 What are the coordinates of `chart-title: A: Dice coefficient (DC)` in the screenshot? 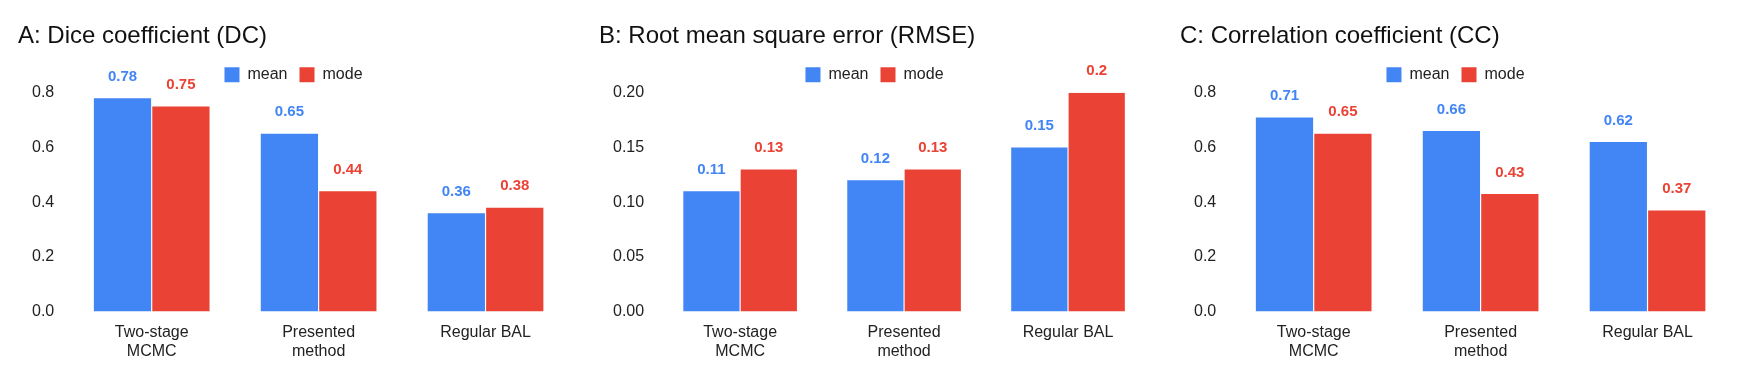 It's located at (142, 35).